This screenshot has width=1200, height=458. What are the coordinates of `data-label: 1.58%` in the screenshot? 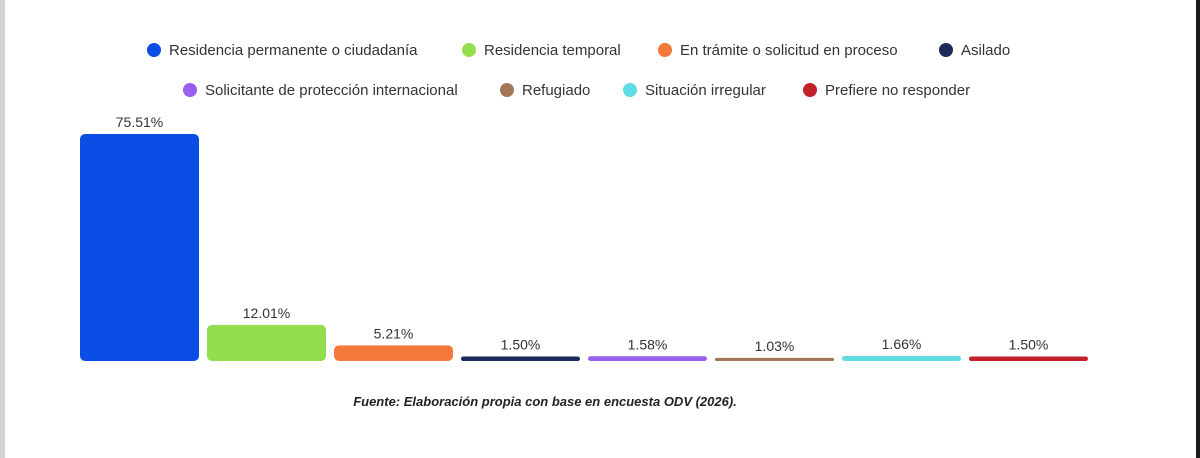 It's located at (648, 344).